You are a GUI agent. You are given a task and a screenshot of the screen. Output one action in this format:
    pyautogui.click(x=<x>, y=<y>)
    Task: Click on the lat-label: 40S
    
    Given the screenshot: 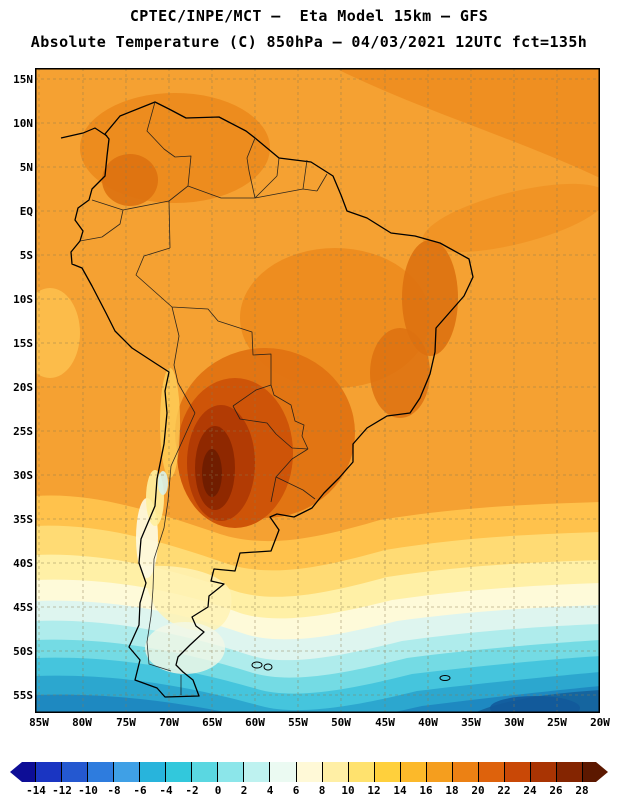 What is the action you would take?
    pyautogui.click(x=23, y=563)
    